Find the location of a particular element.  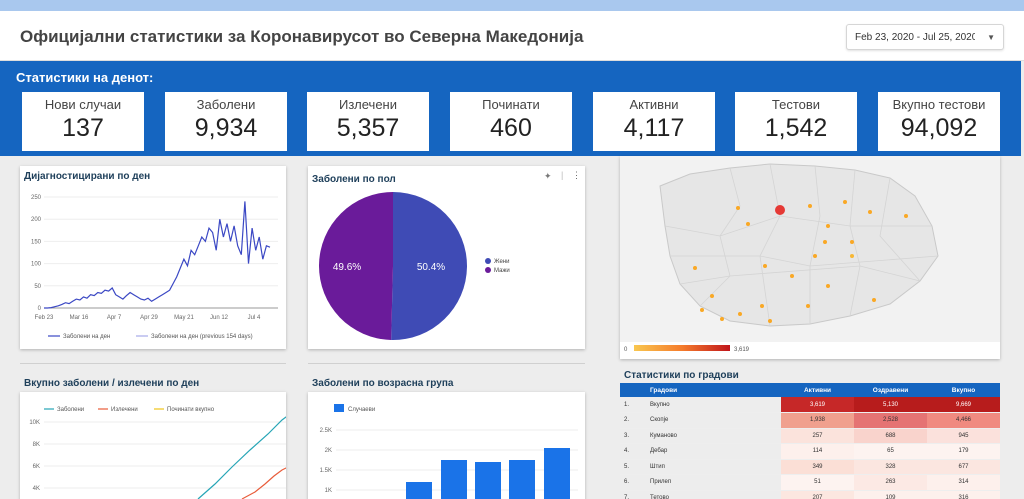

sparkle-icon: ✦ is located at coordinates (548, 176).